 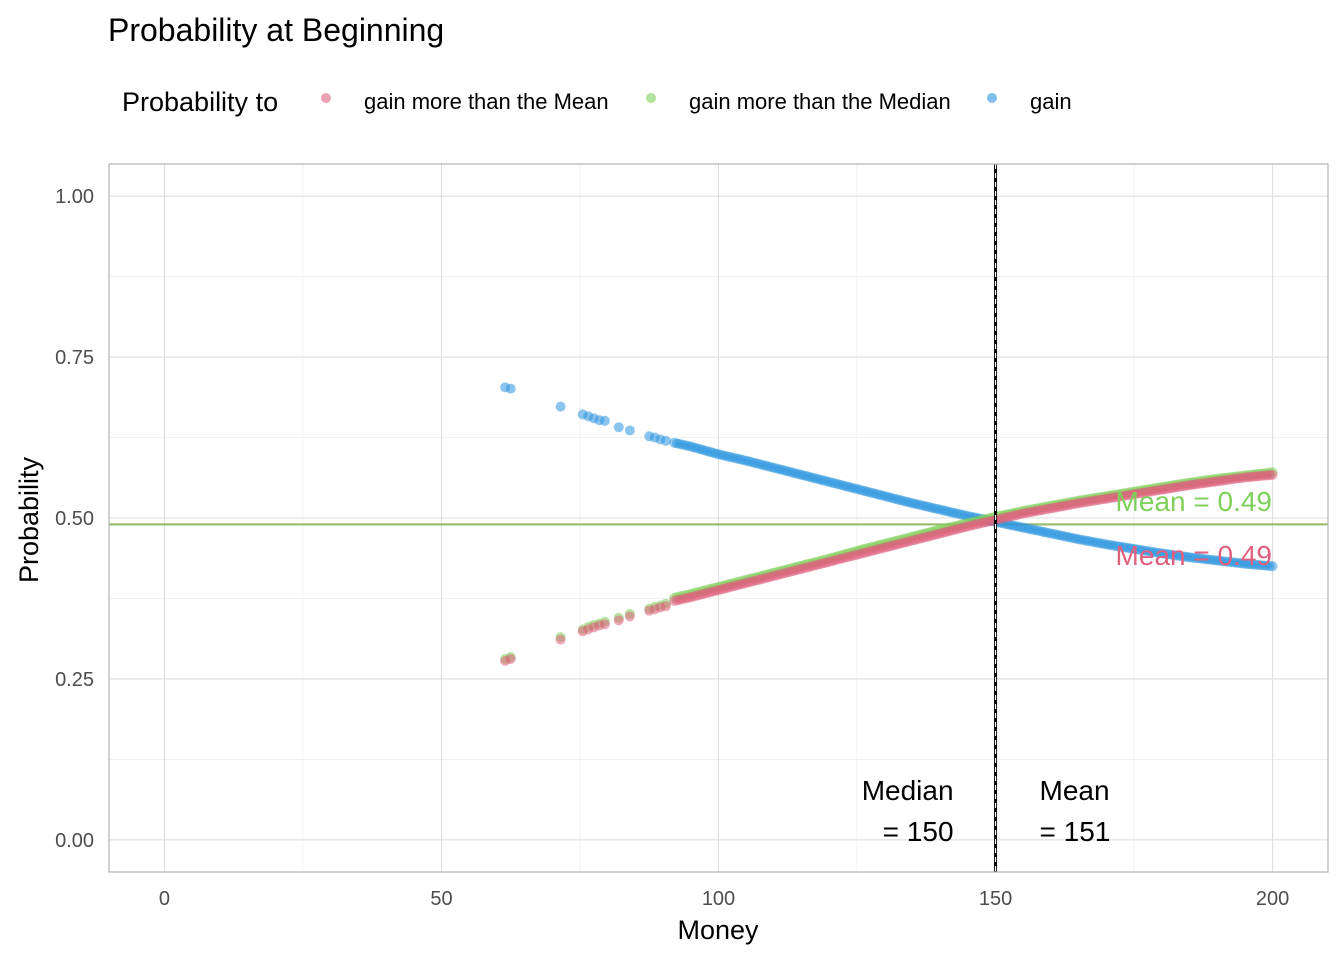 I want to click on x-tick-label: 200, so click(x=1272, y=899).